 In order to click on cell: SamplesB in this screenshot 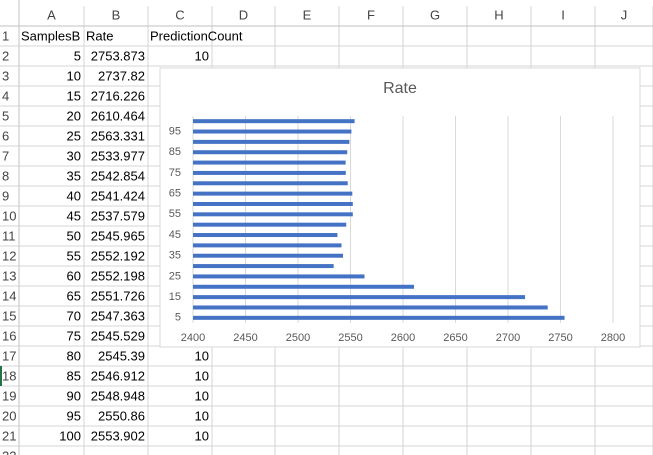, I will do `click(50, 35)`.